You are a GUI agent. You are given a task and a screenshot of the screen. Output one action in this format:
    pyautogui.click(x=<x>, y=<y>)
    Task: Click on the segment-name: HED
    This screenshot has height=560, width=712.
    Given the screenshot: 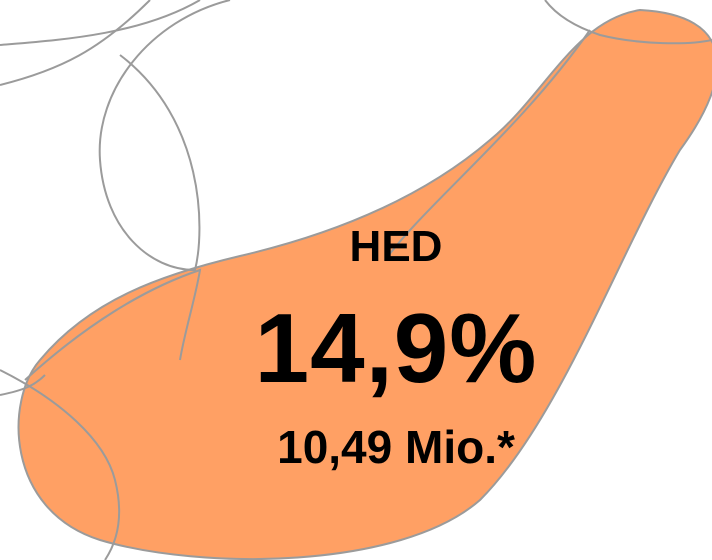 What is the action you would take?
    pyautogui.click(x=396, y=246)
    